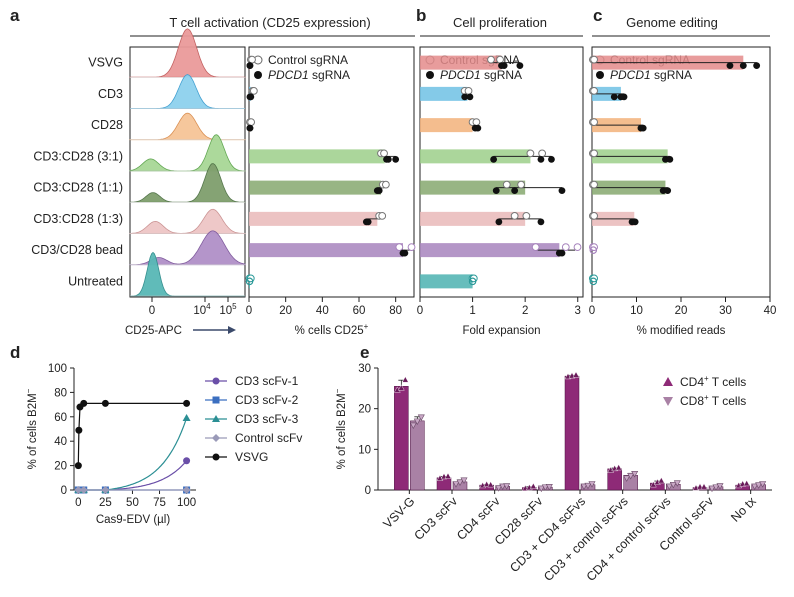 The width and height of the screenshot is (794, 597). Describe the element at coordinates (500, 22) in the screenshot. I see `header-cell-proliferation: Cell proliferation` at that location.